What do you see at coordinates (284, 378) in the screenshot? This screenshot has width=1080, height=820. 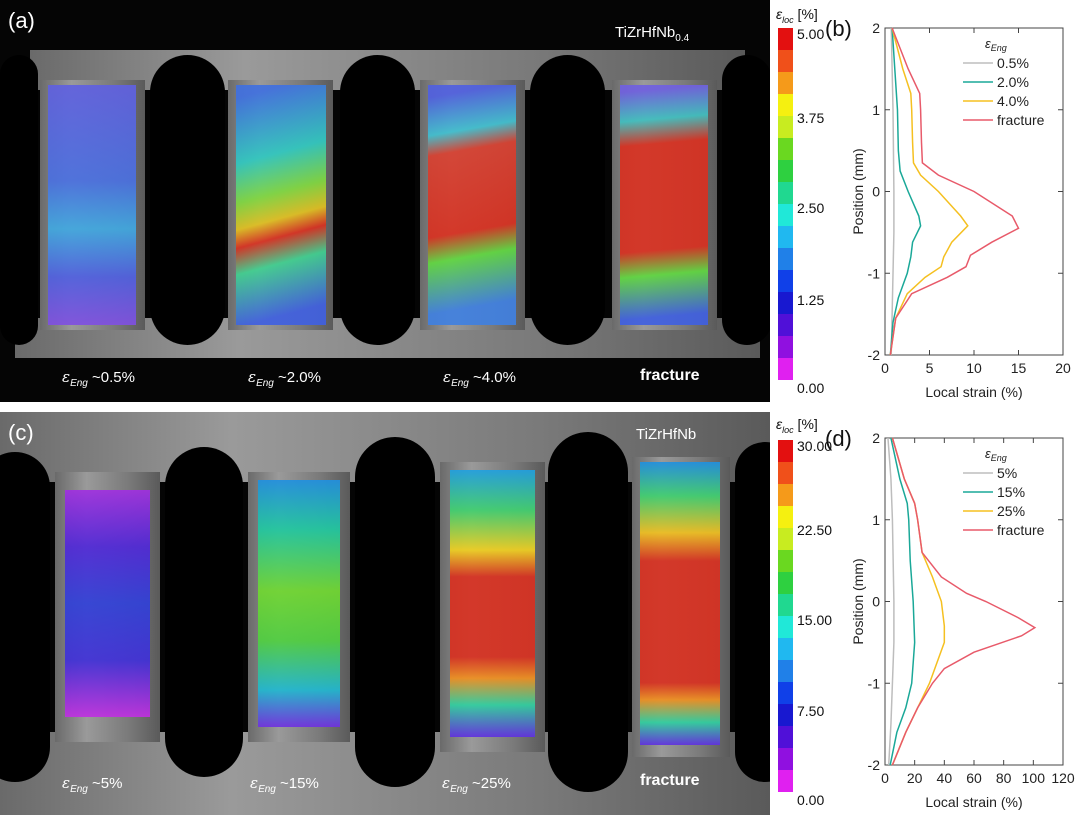 I see `caption-a2: εEng ~2.0%` at bounding box center [284, 378].